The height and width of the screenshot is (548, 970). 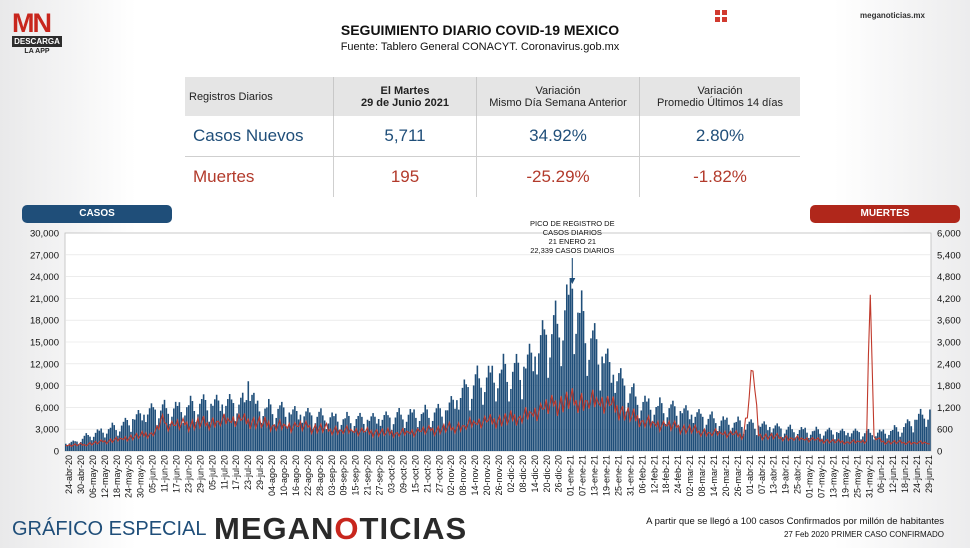 I want to click on y-left-tick: 27,000, so click(x=44, y=255).